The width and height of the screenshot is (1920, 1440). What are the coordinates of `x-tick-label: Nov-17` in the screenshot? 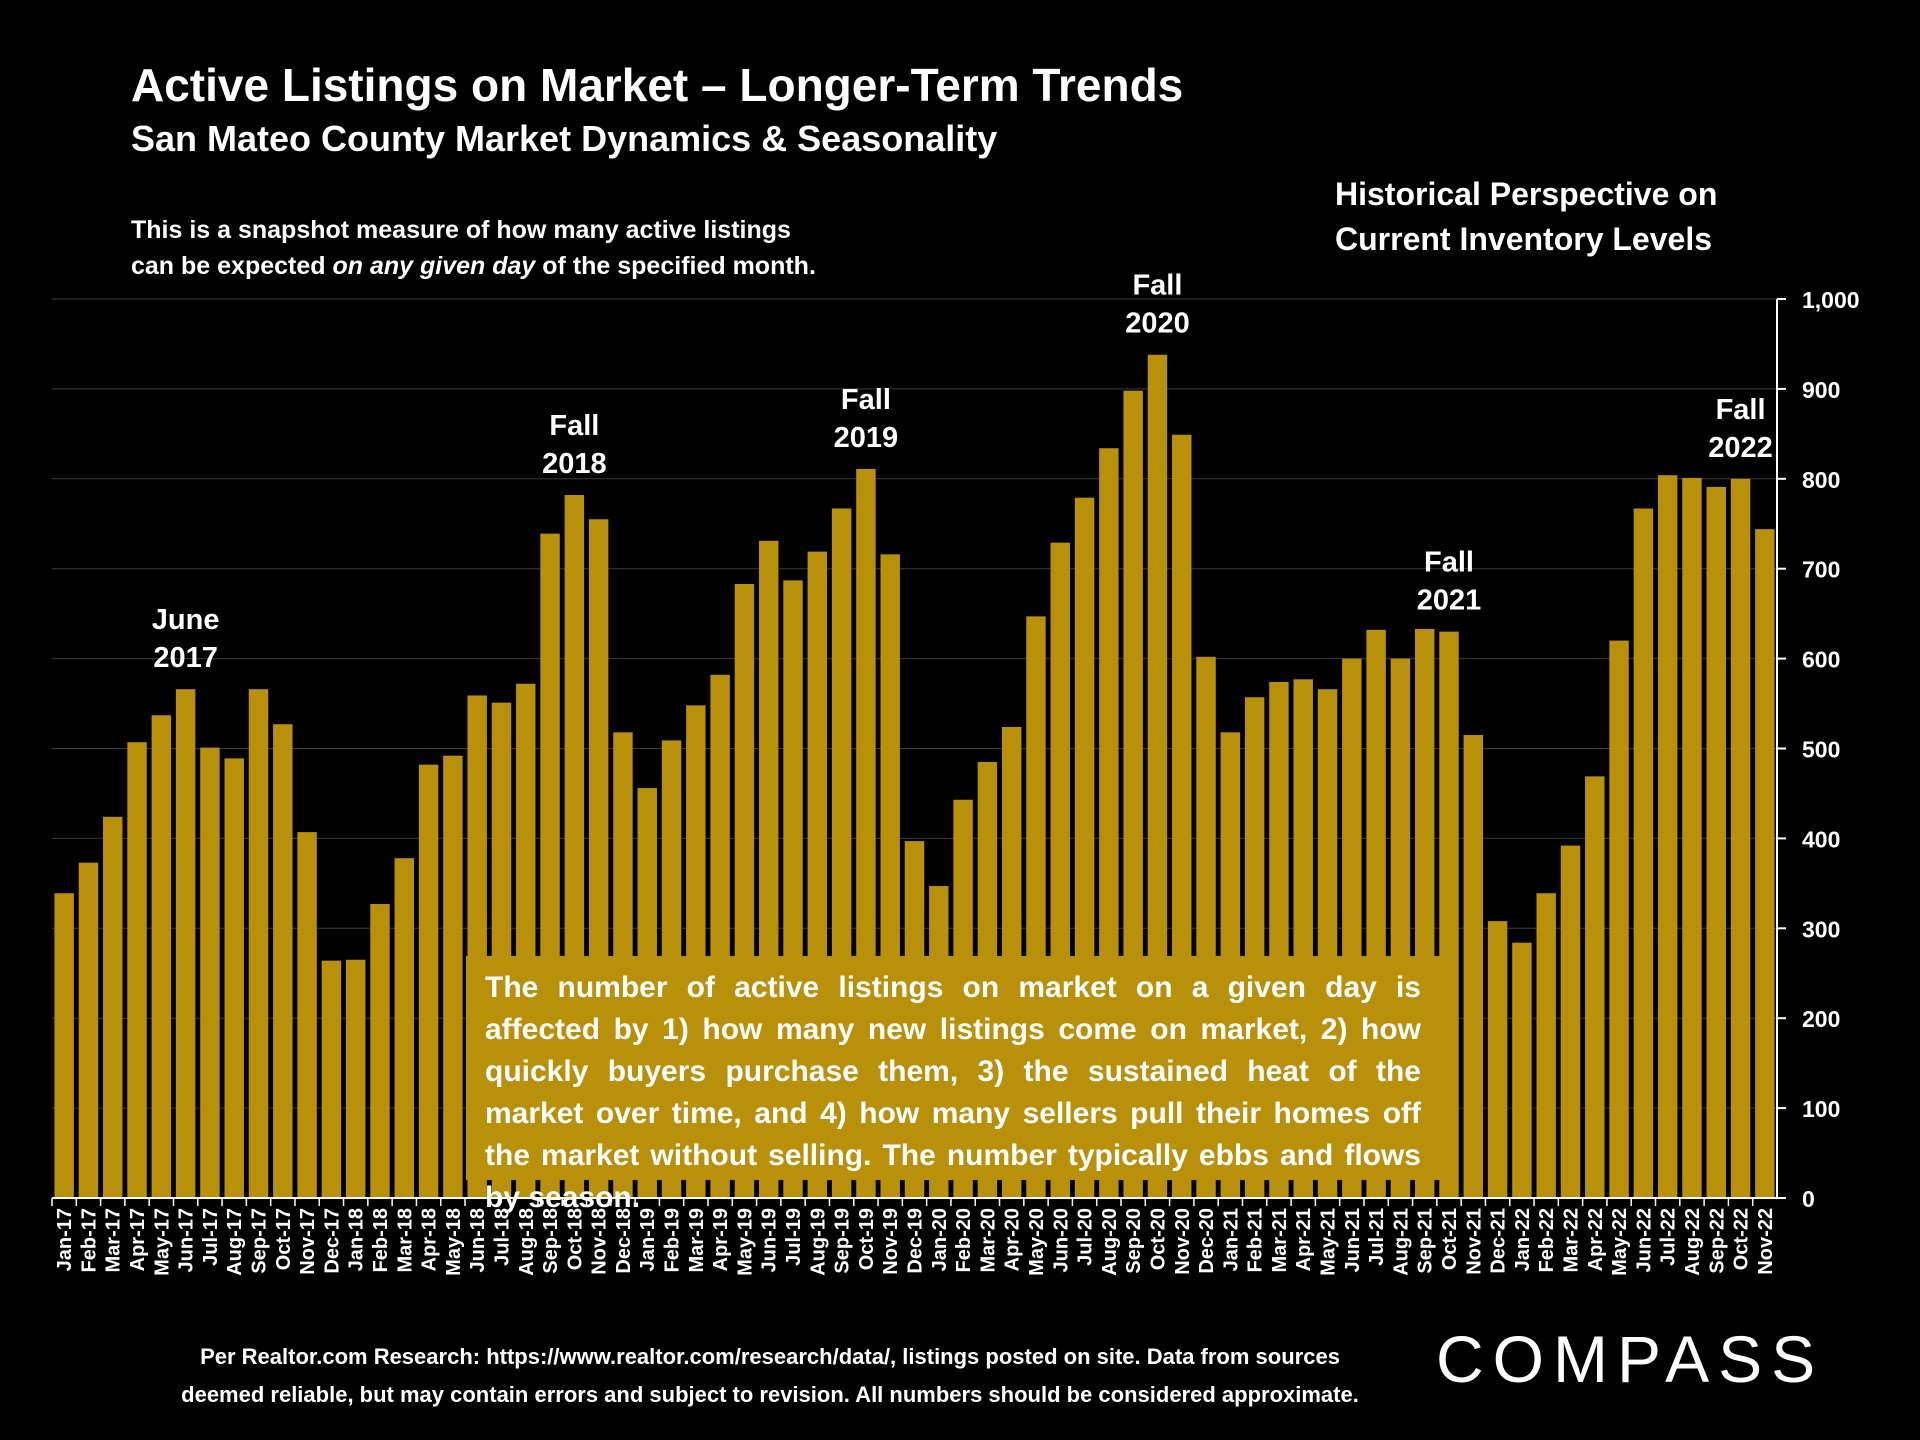 It's located at (308, 1241).